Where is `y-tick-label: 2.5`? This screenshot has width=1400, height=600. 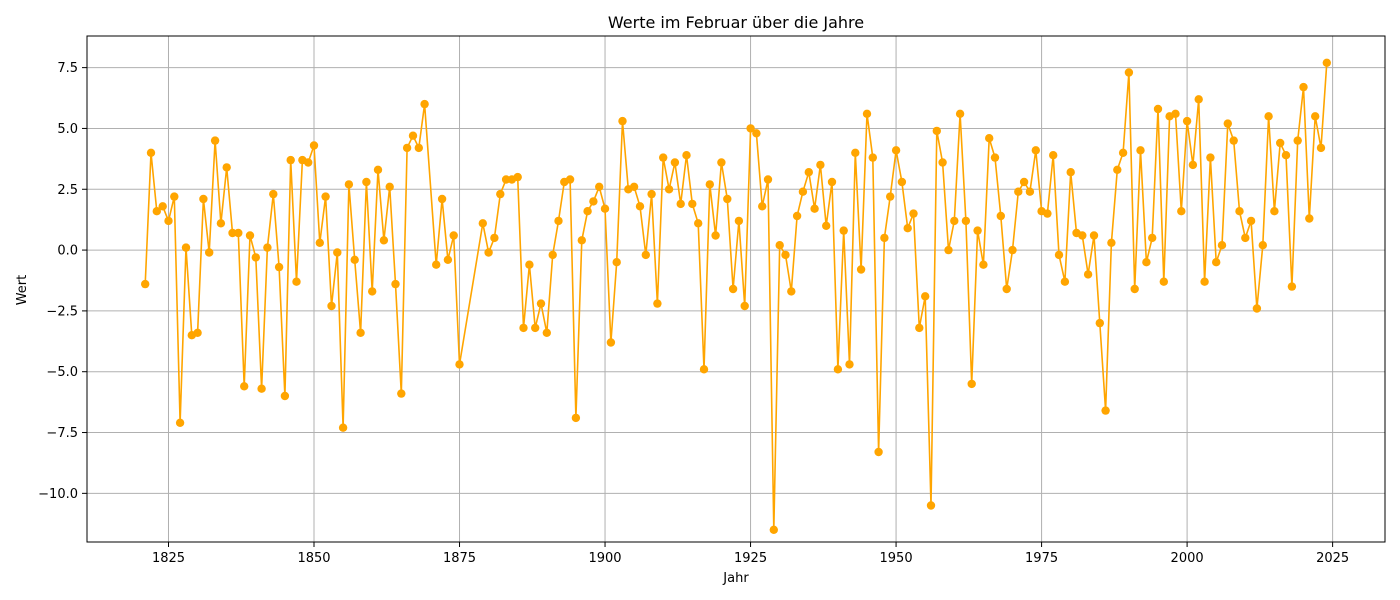
y-tick-label: 2.5 is located at coordinates (67, 190).